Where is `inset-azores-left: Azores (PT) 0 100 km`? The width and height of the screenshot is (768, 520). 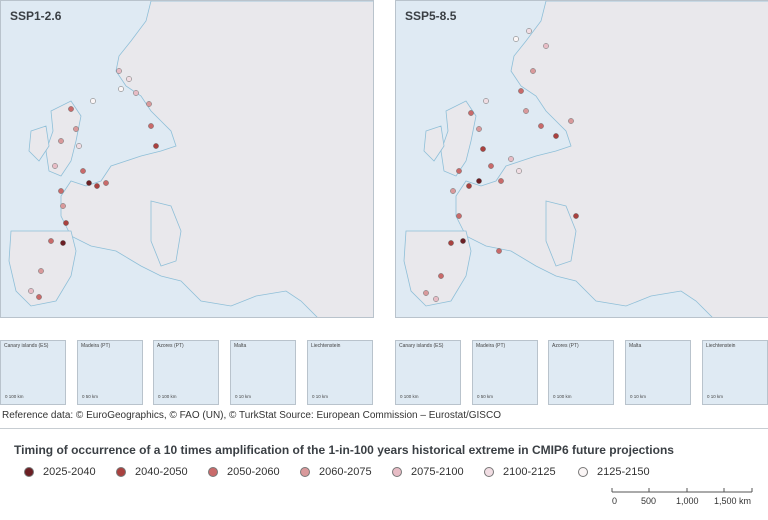
inset-azores-left: Azores (PT) 0 100 km is located at coordinates (186, 372).